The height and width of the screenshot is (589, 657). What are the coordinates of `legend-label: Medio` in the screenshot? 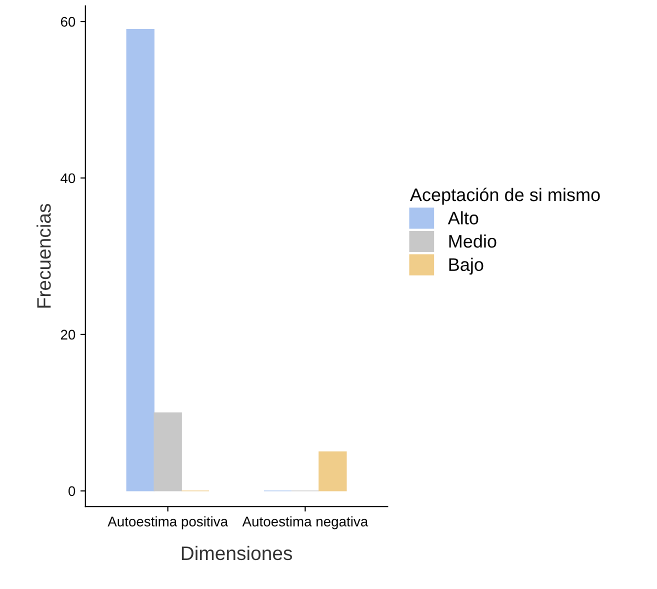 It's located at (472, 241).